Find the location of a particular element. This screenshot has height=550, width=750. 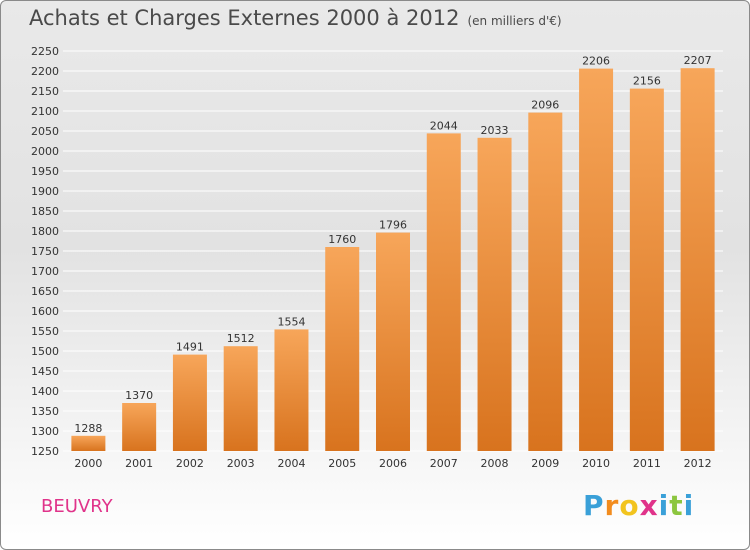

y-tick-label: 1750 is located at coordinates (45, 251).